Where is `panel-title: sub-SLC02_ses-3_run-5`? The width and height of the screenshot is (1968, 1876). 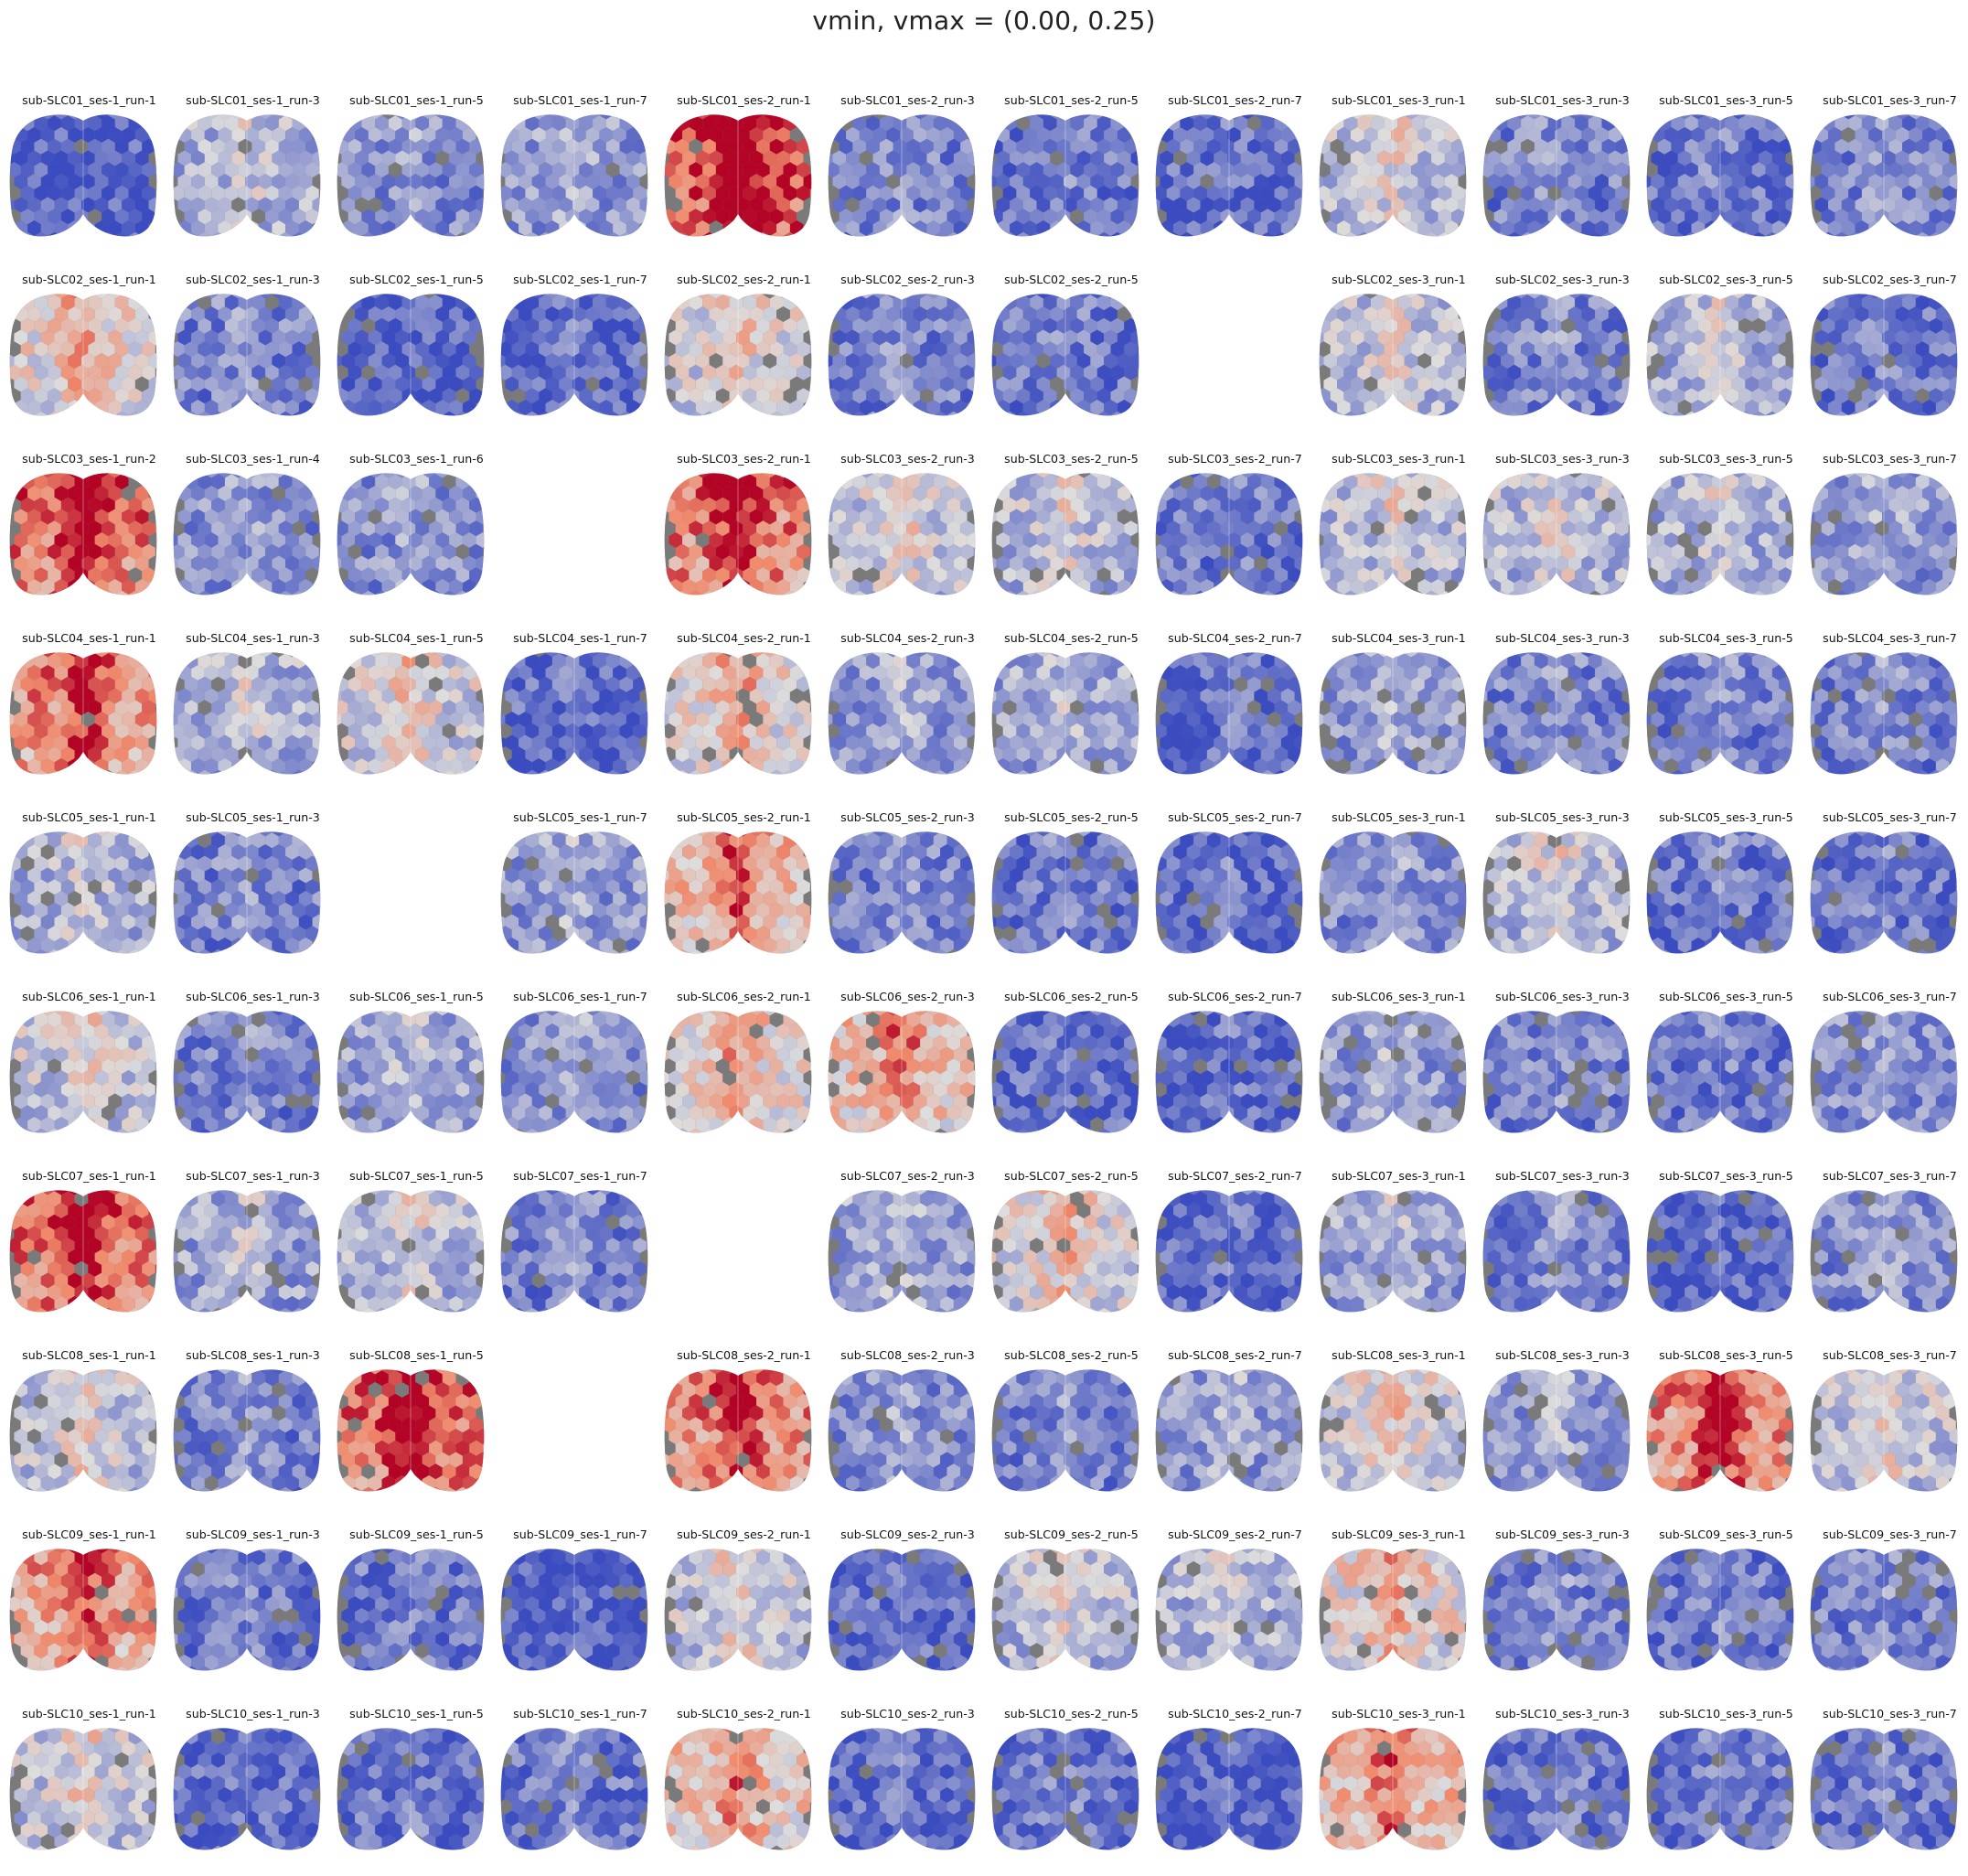 panel-title: sub-SLC02_ses-3_run-5 is located at coordinates (1726, 279).